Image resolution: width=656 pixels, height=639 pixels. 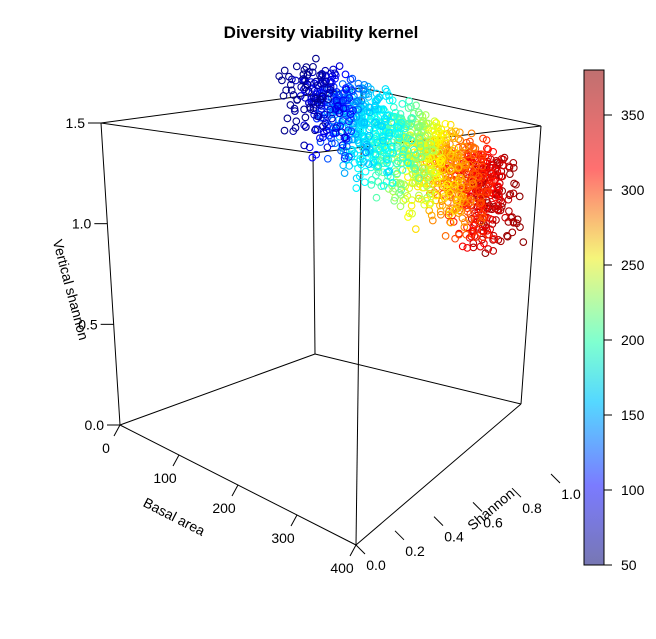 I want to click on colorbar-tick-label: 200, so click(x=633, y=340).